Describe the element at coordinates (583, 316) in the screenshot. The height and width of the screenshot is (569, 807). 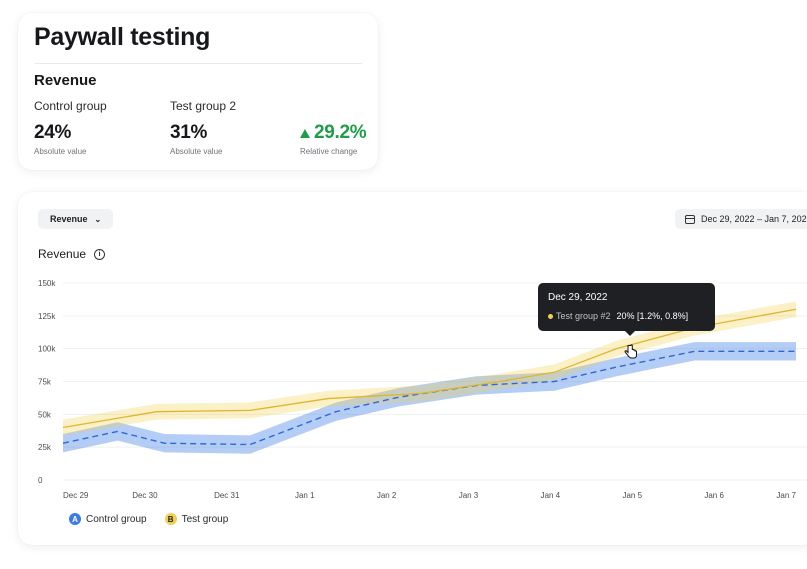
I see `tooltip-series-name: Test group #2` at that location.